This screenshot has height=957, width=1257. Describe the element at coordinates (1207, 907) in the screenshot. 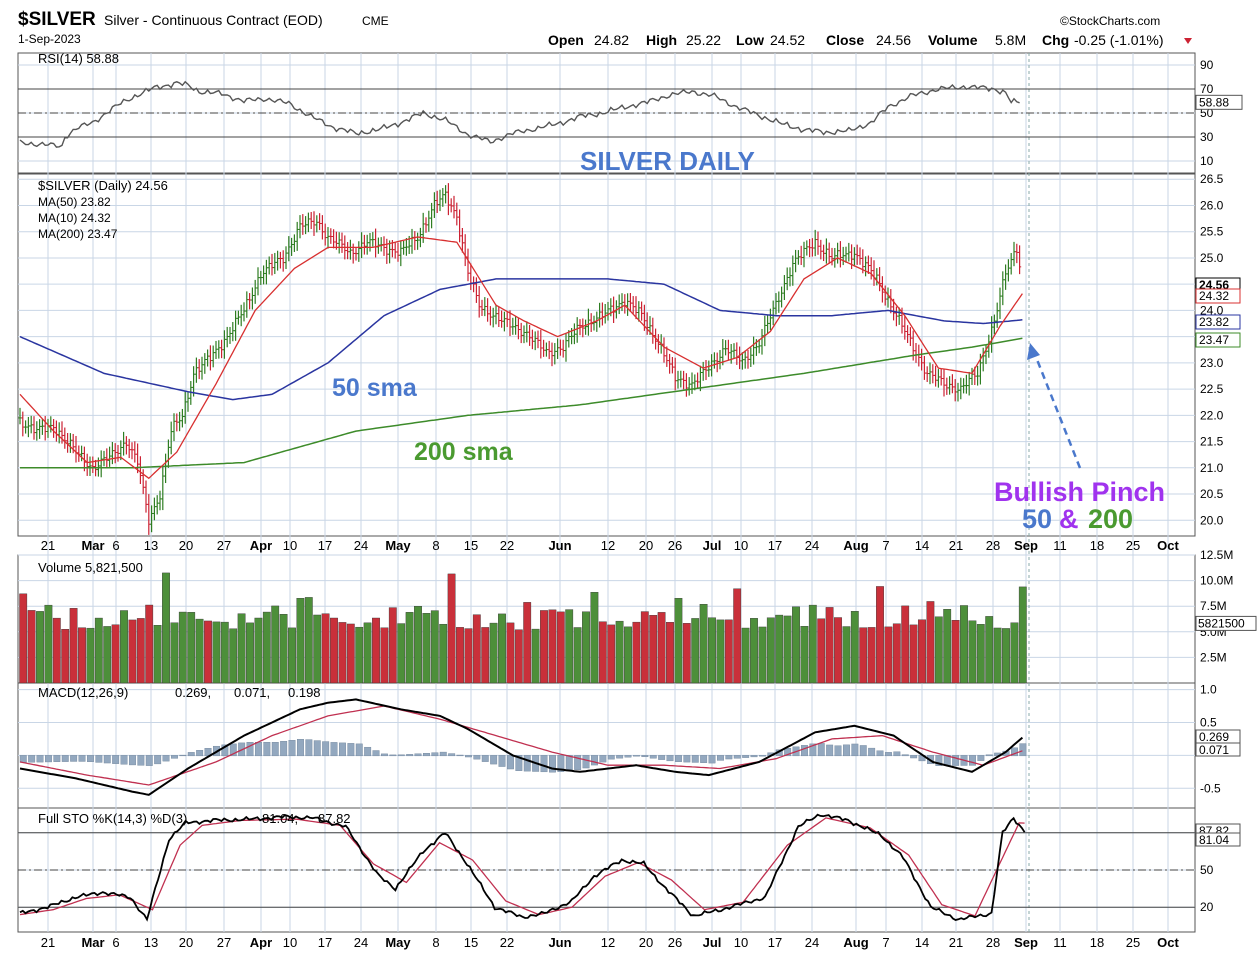

I see `y-tick-label: 20` at that location.